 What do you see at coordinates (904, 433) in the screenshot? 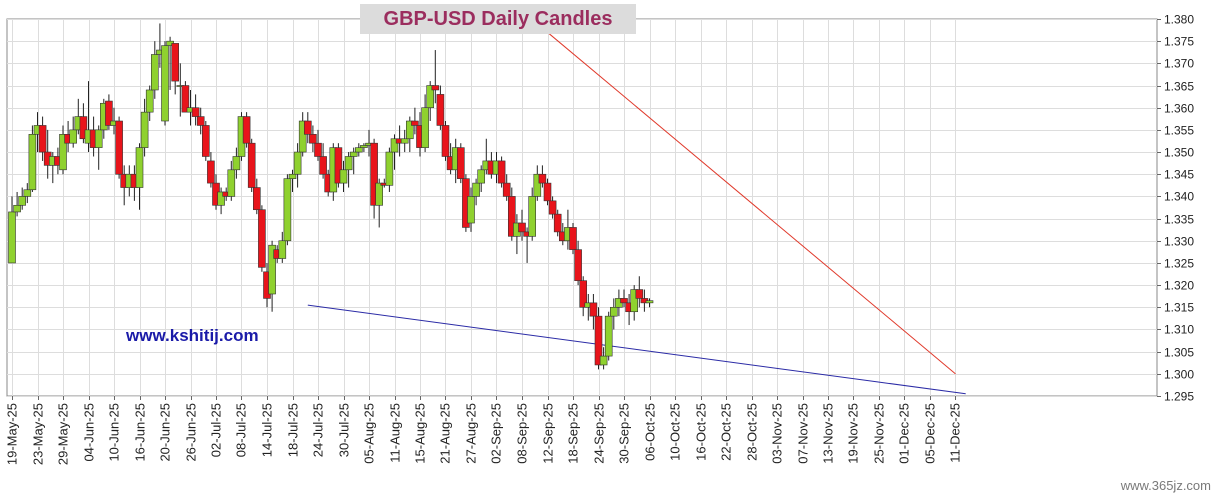
I see `x-tick-label: 01-Dec-25` at bounding box center [904, 433].